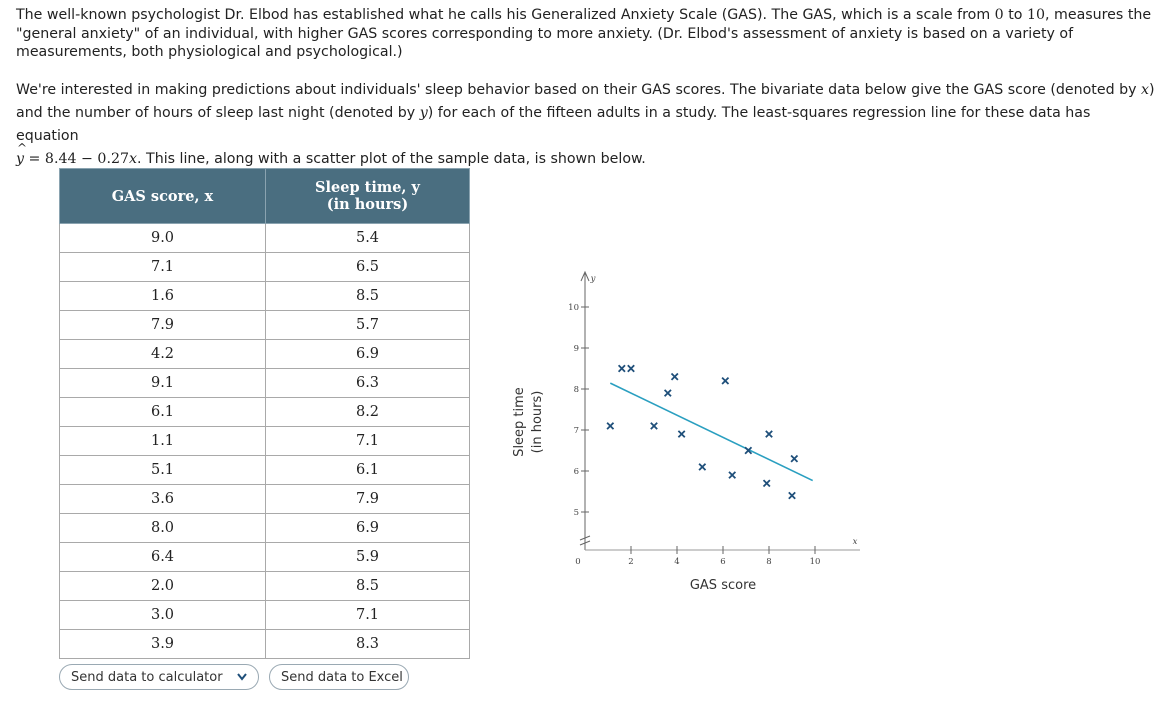  I want to click on equation-x: x, so click(133, 159).